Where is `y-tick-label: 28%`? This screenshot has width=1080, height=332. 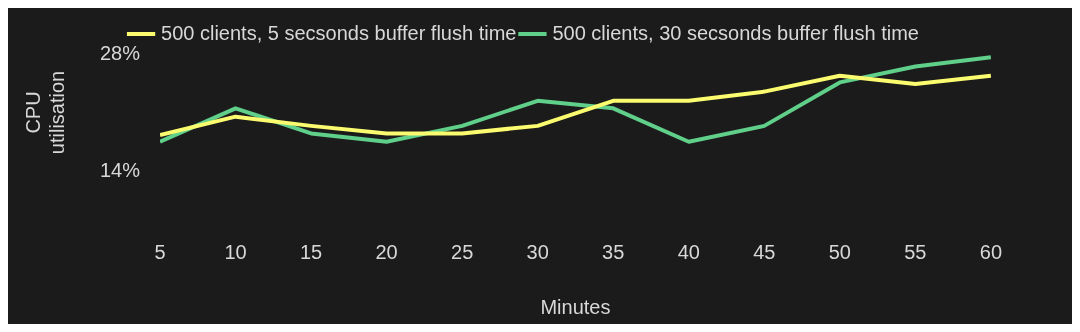
y-tick-label: 28% is located at coordinates (120, 52).